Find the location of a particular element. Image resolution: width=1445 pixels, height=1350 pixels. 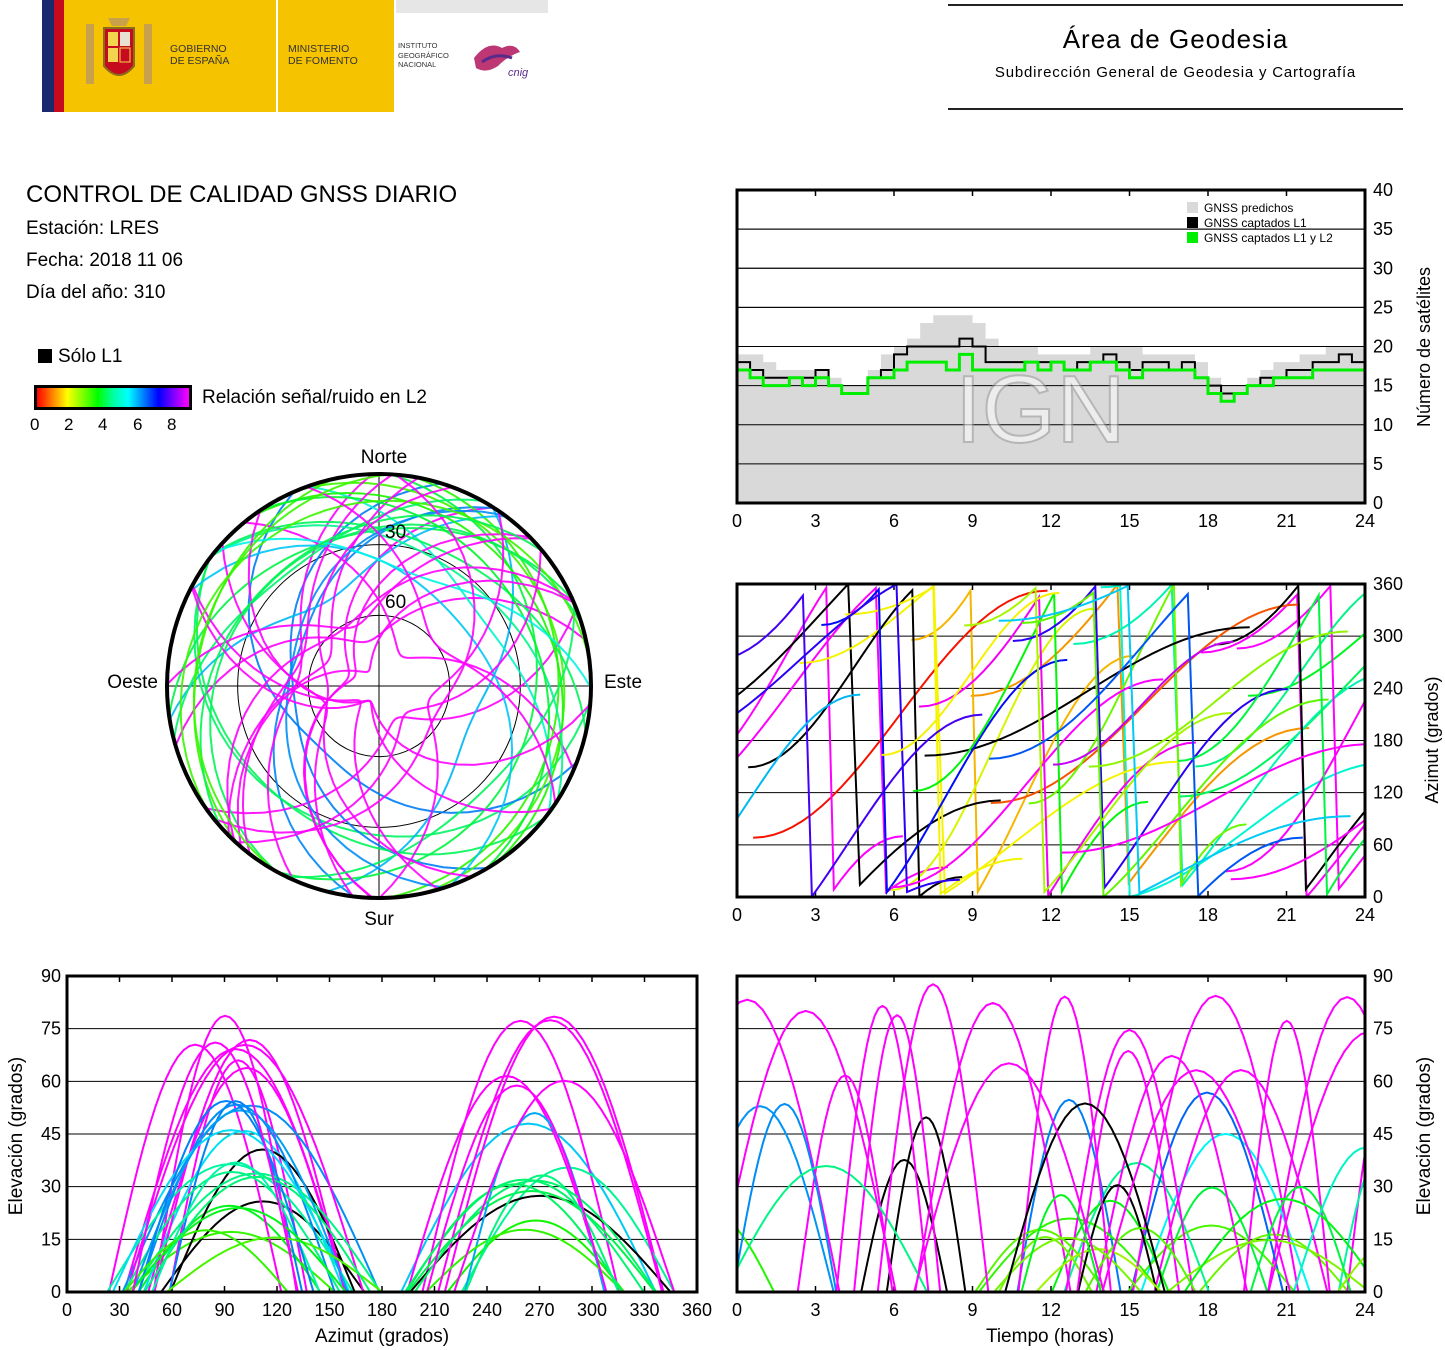

coat-of-arms-icon is located at coordinates (119, 51).